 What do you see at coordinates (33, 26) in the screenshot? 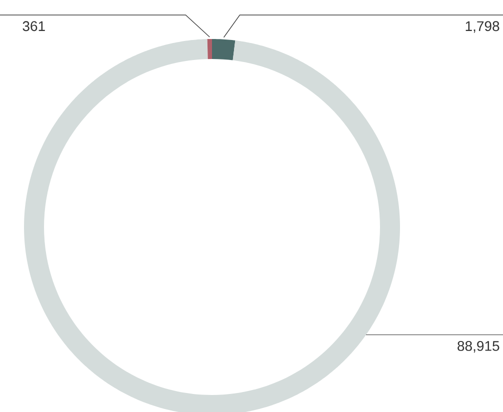
I see `data-label: 361` at bounding box center [33, 26].